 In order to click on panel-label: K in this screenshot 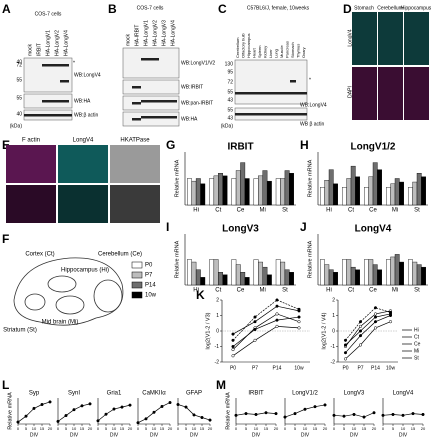, I will do `click(200, 295)`.